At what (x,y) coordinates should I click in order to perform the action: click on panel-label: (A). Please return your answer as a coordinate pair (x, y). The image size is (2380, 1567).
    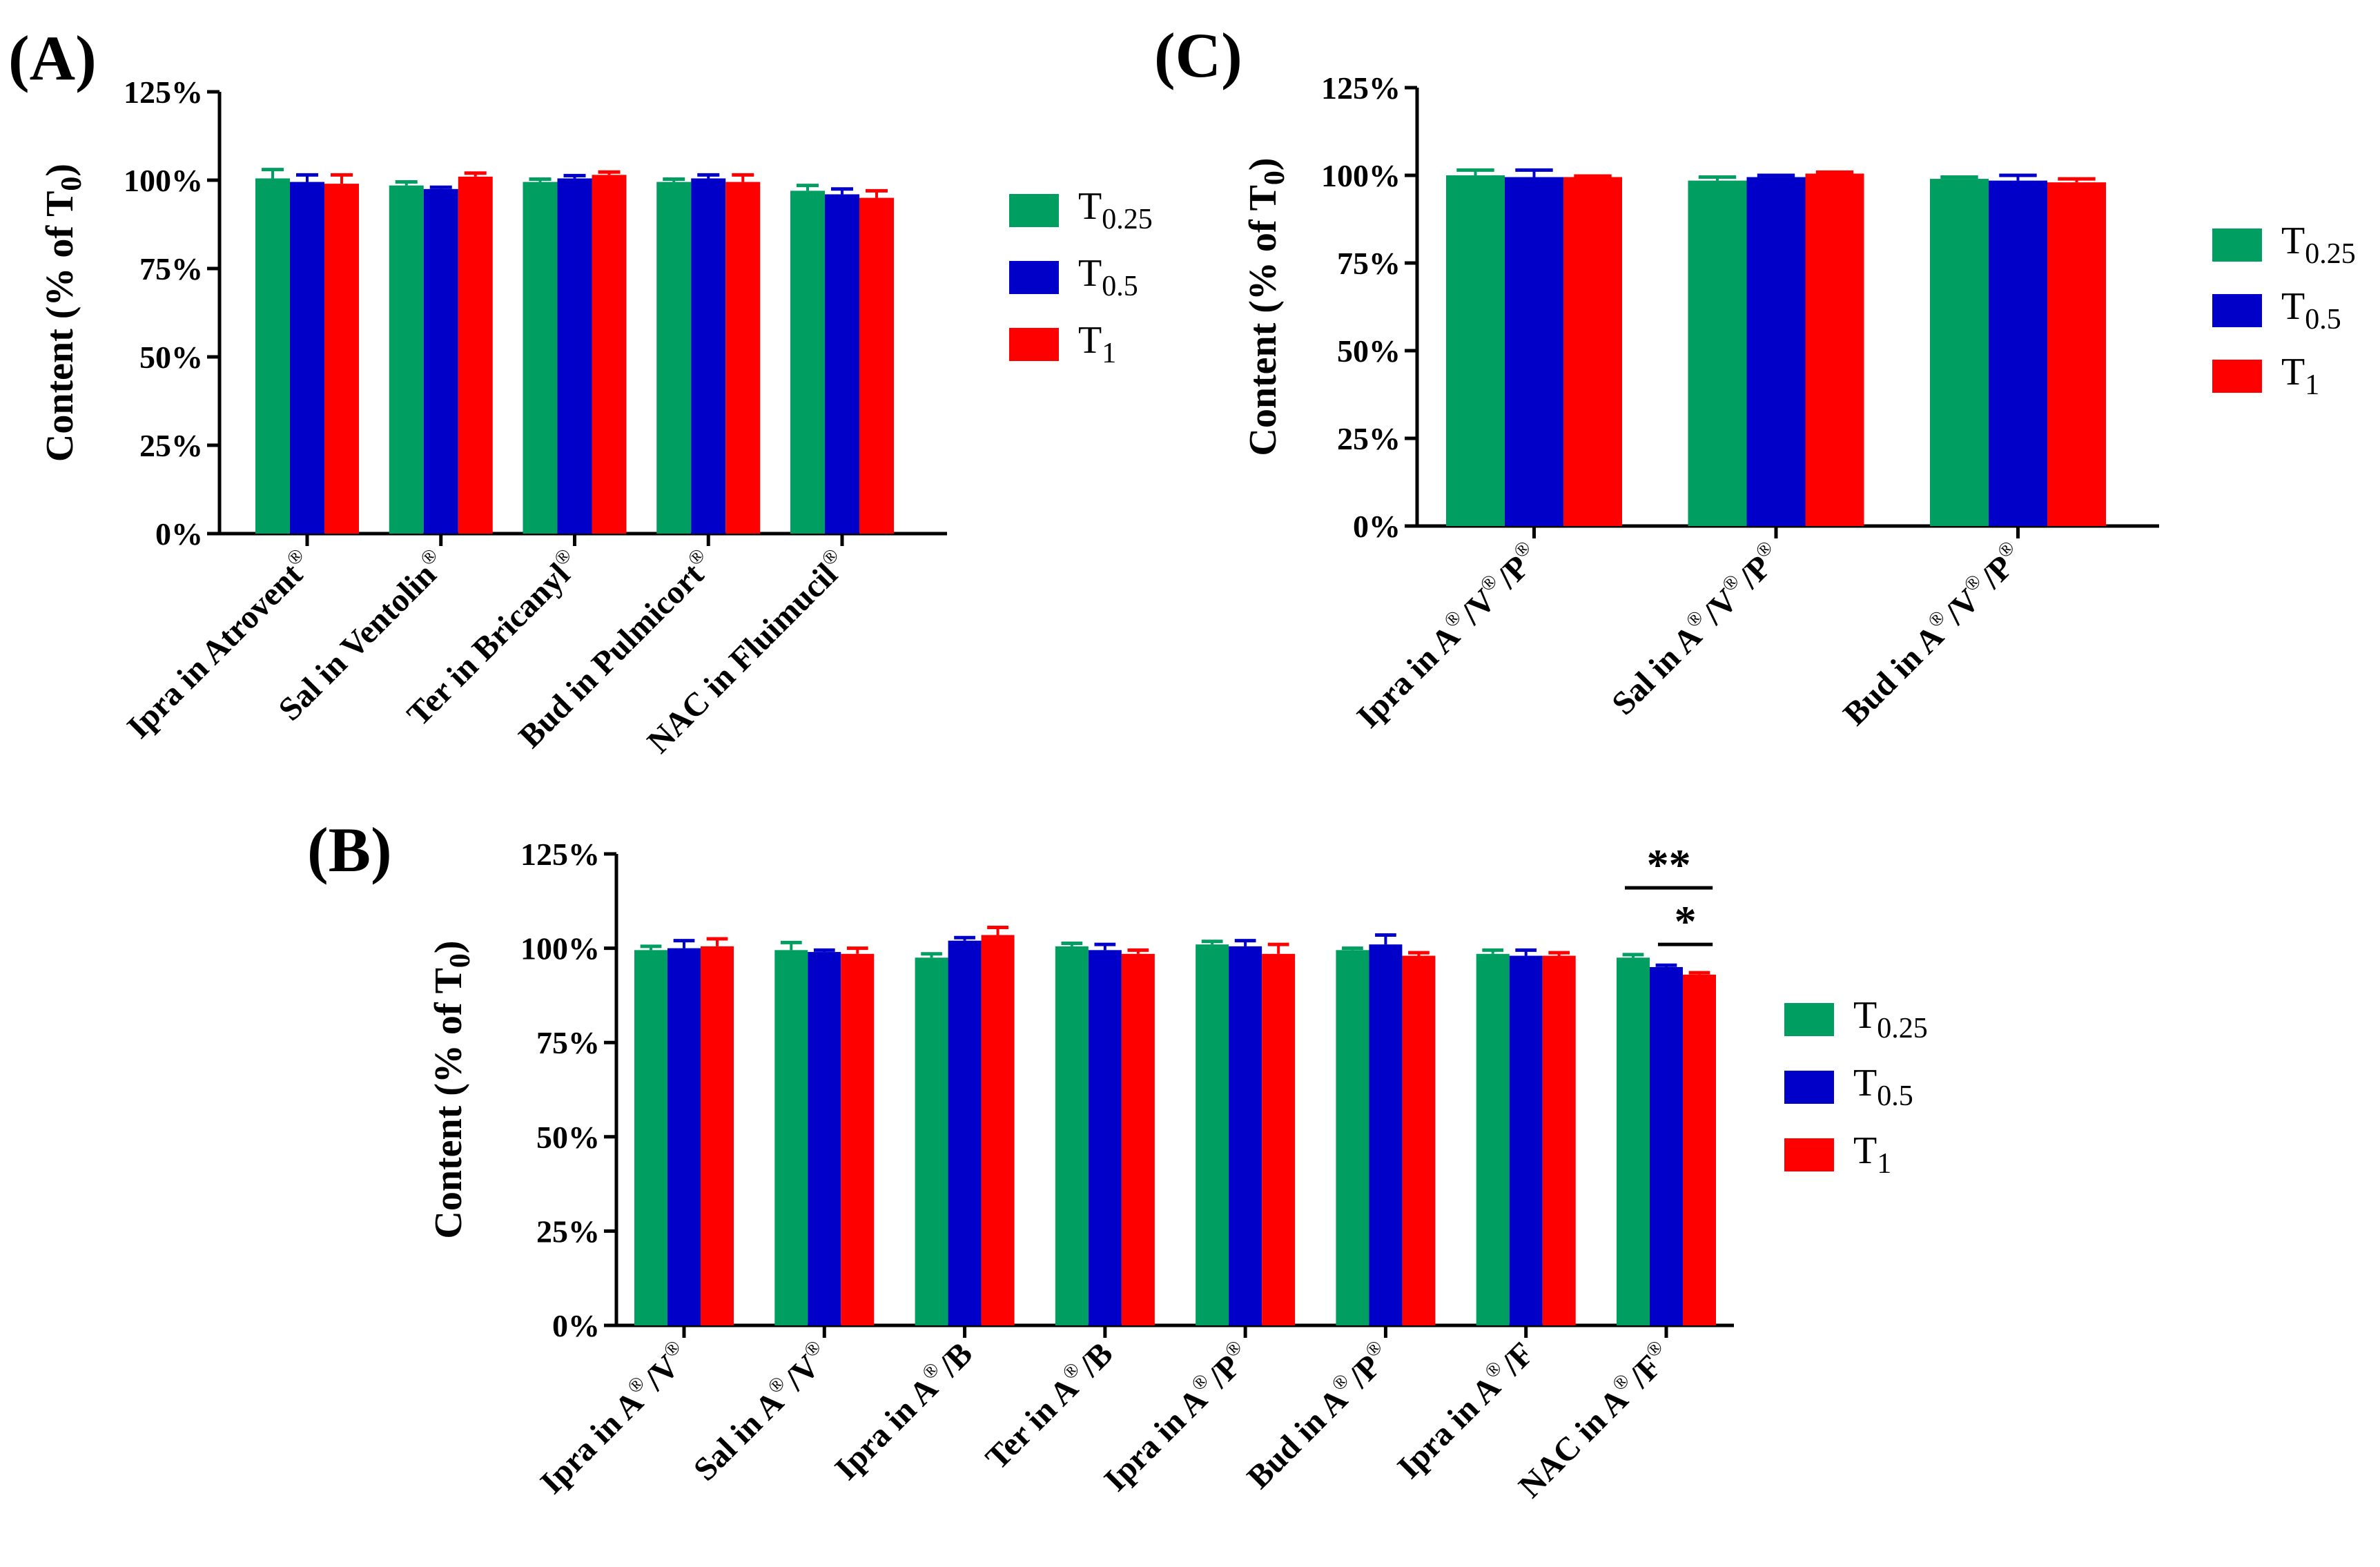
    Looking at the image, I should click on (53, 58).